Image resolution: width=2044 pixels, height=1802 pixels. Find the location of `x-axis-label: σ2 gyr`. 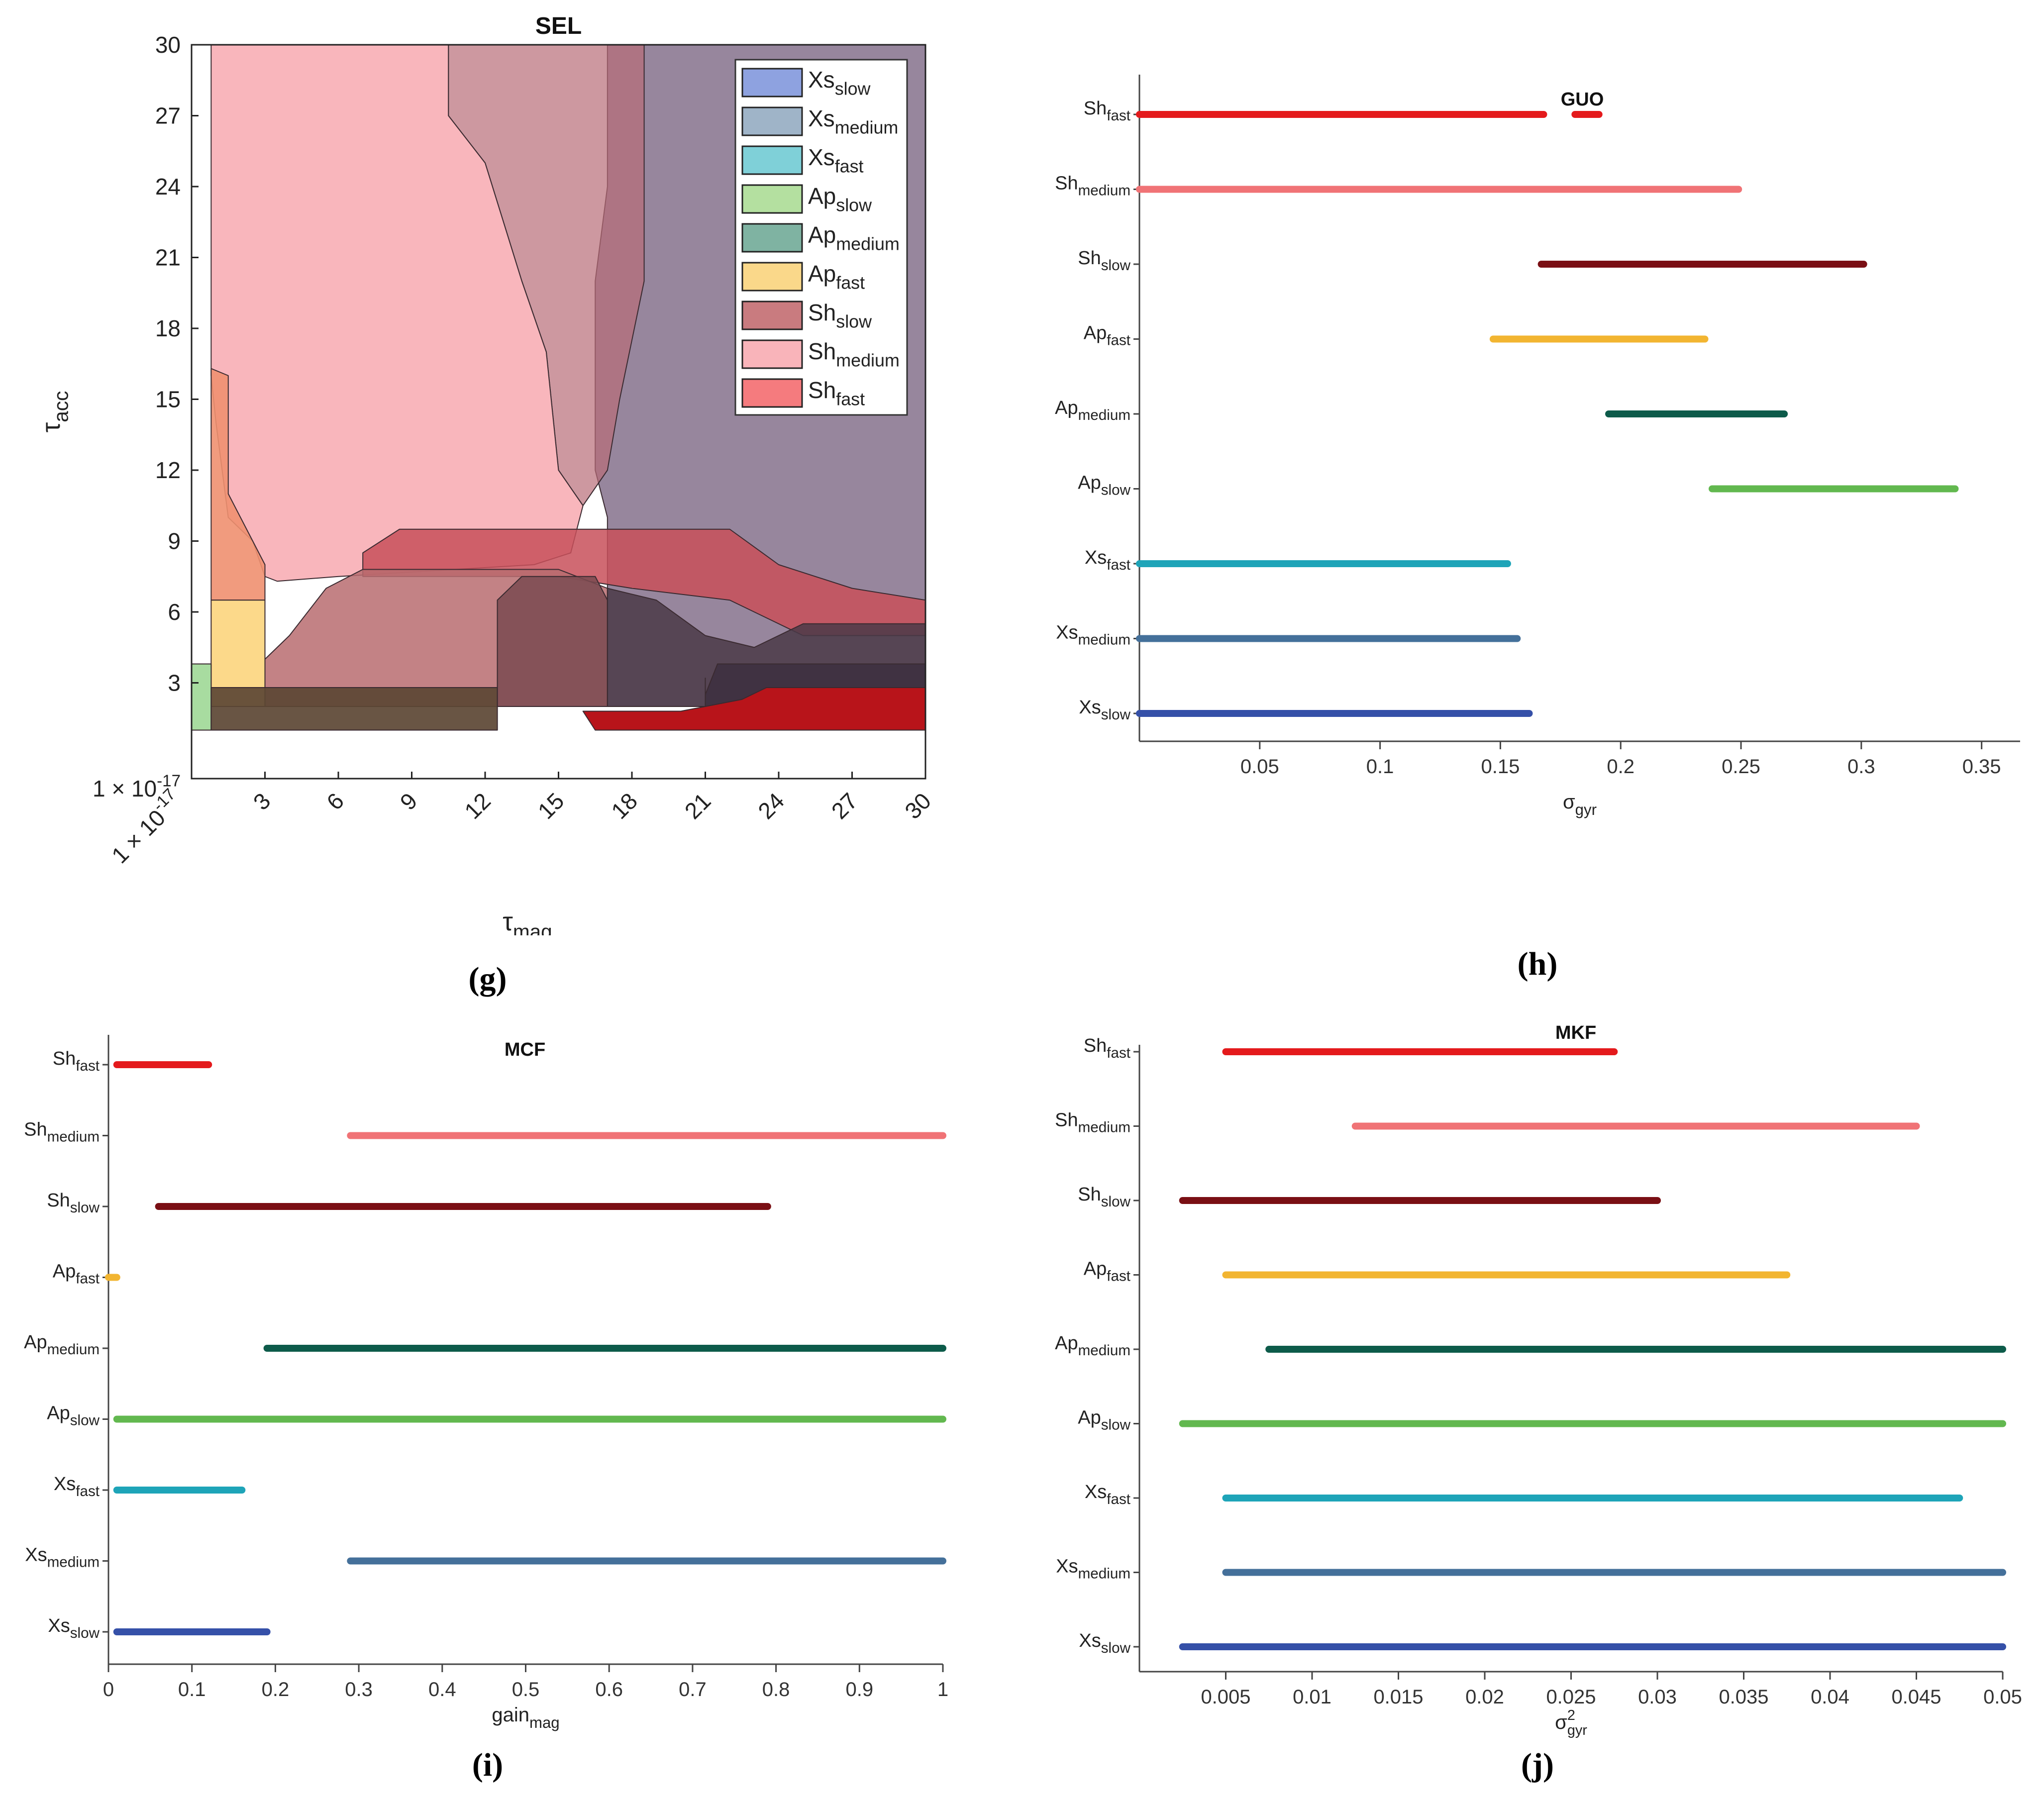

x-axis-label: σ2 gyr is located at coordinates (1571, 1722).